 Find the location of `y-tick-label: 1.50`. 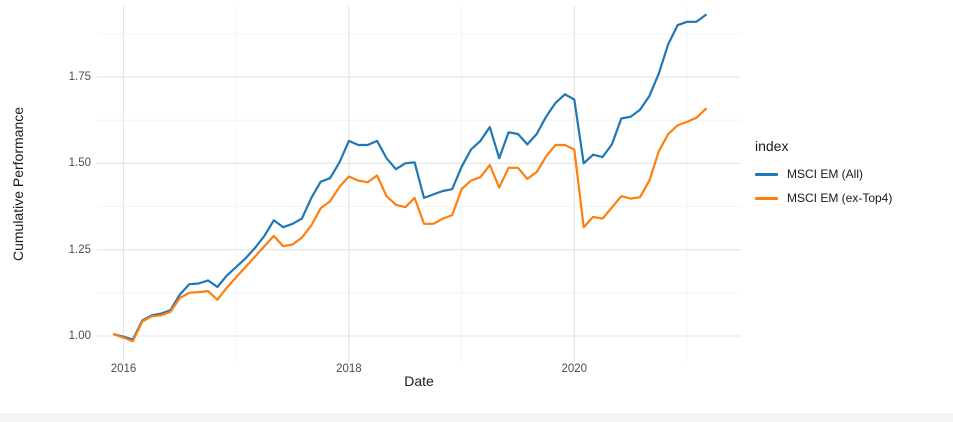

y-tick-label: 1.50 is located at coordinates (79, 163).